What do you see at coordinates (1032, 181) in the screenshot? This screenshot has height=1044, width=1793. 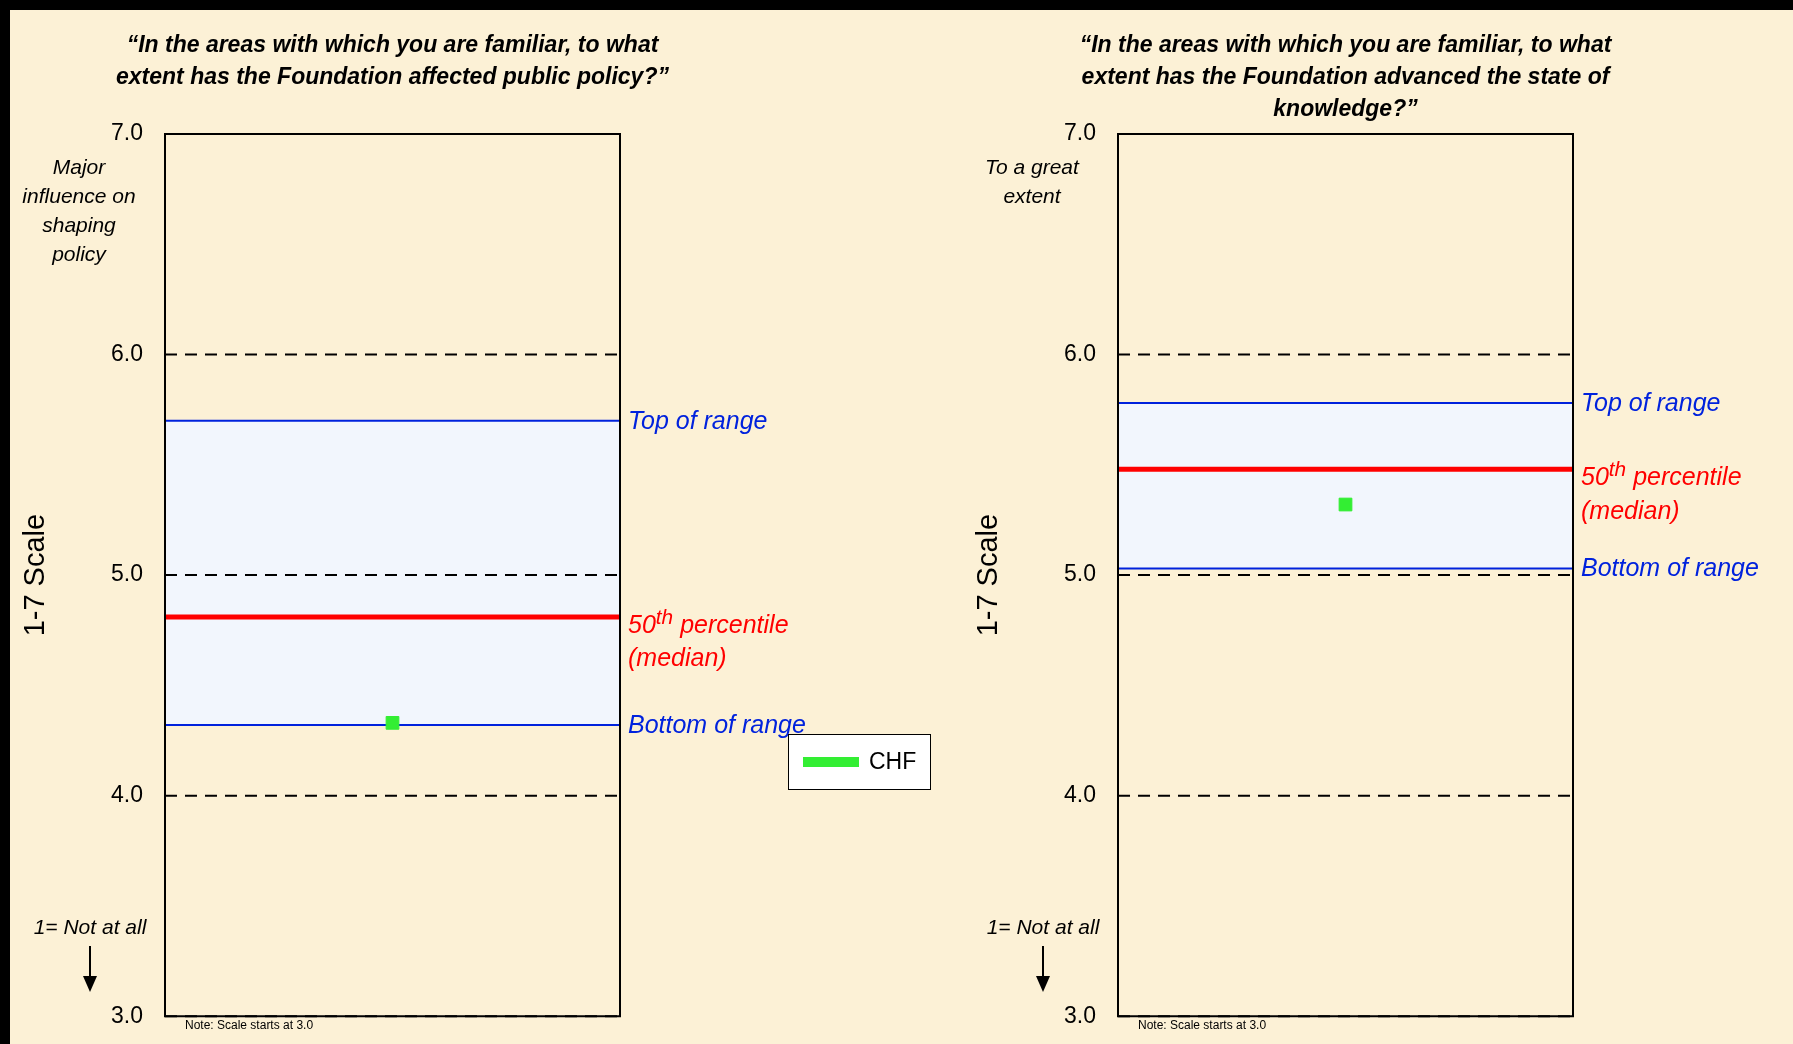 I see `text: To a great extent` at bounding box center [1032, 181].